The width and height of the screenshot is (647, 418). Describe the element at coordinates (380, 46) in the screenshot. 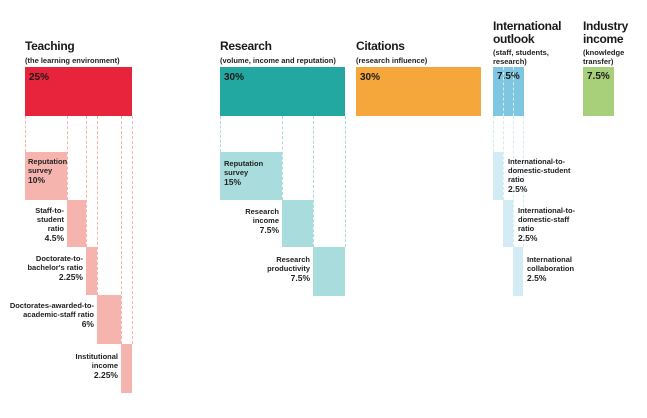

I see `citations-title: Citations` at that location.